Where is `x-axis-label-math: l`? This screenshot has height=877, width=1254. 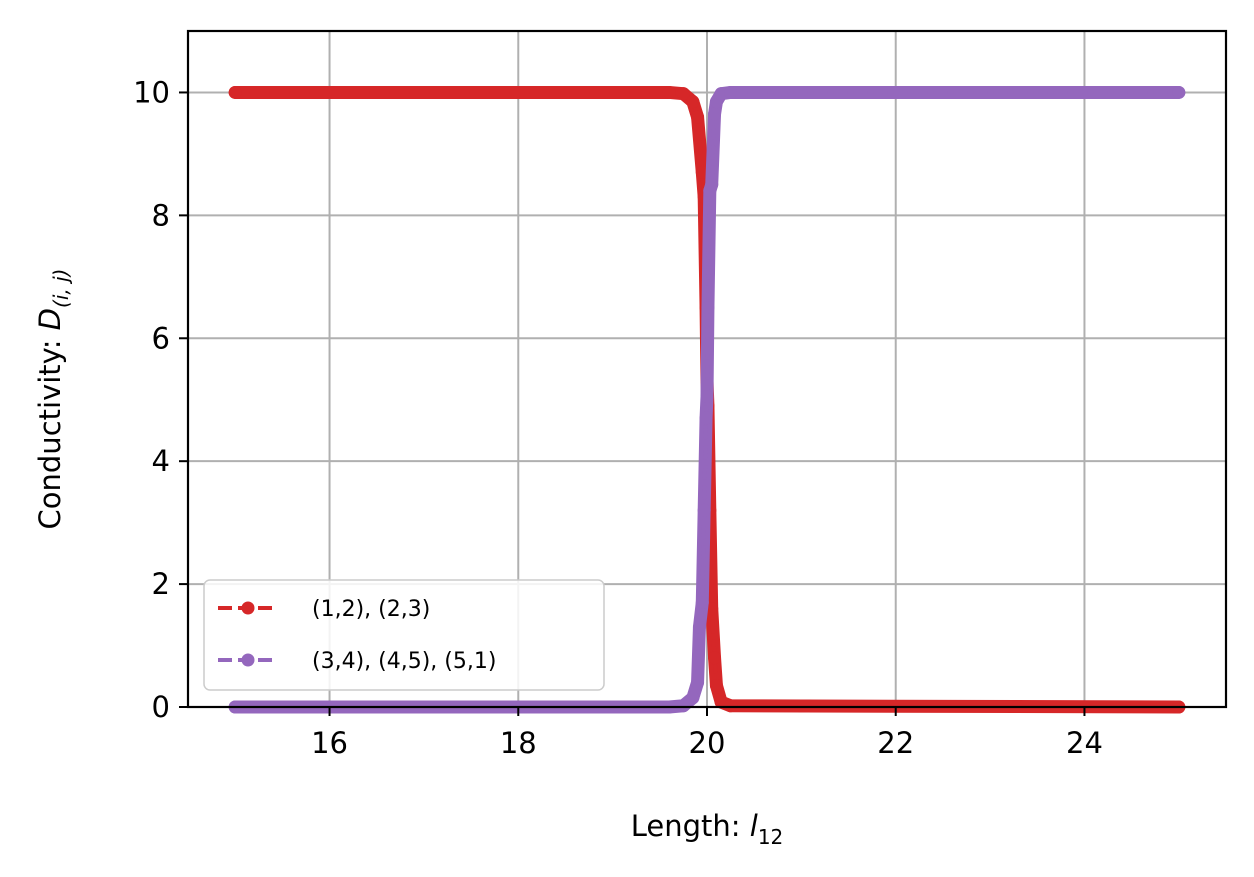
x-axis-label-math: l is located at coordinates (754, 826).